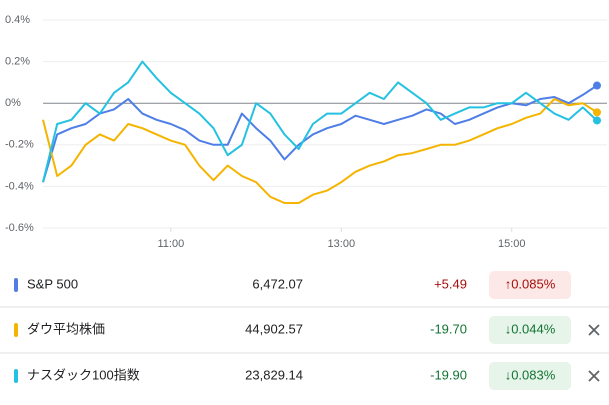 The height and width of the screenshot is (405, 609). I want to click on row-price: 44,902.57, so click(274, 328).